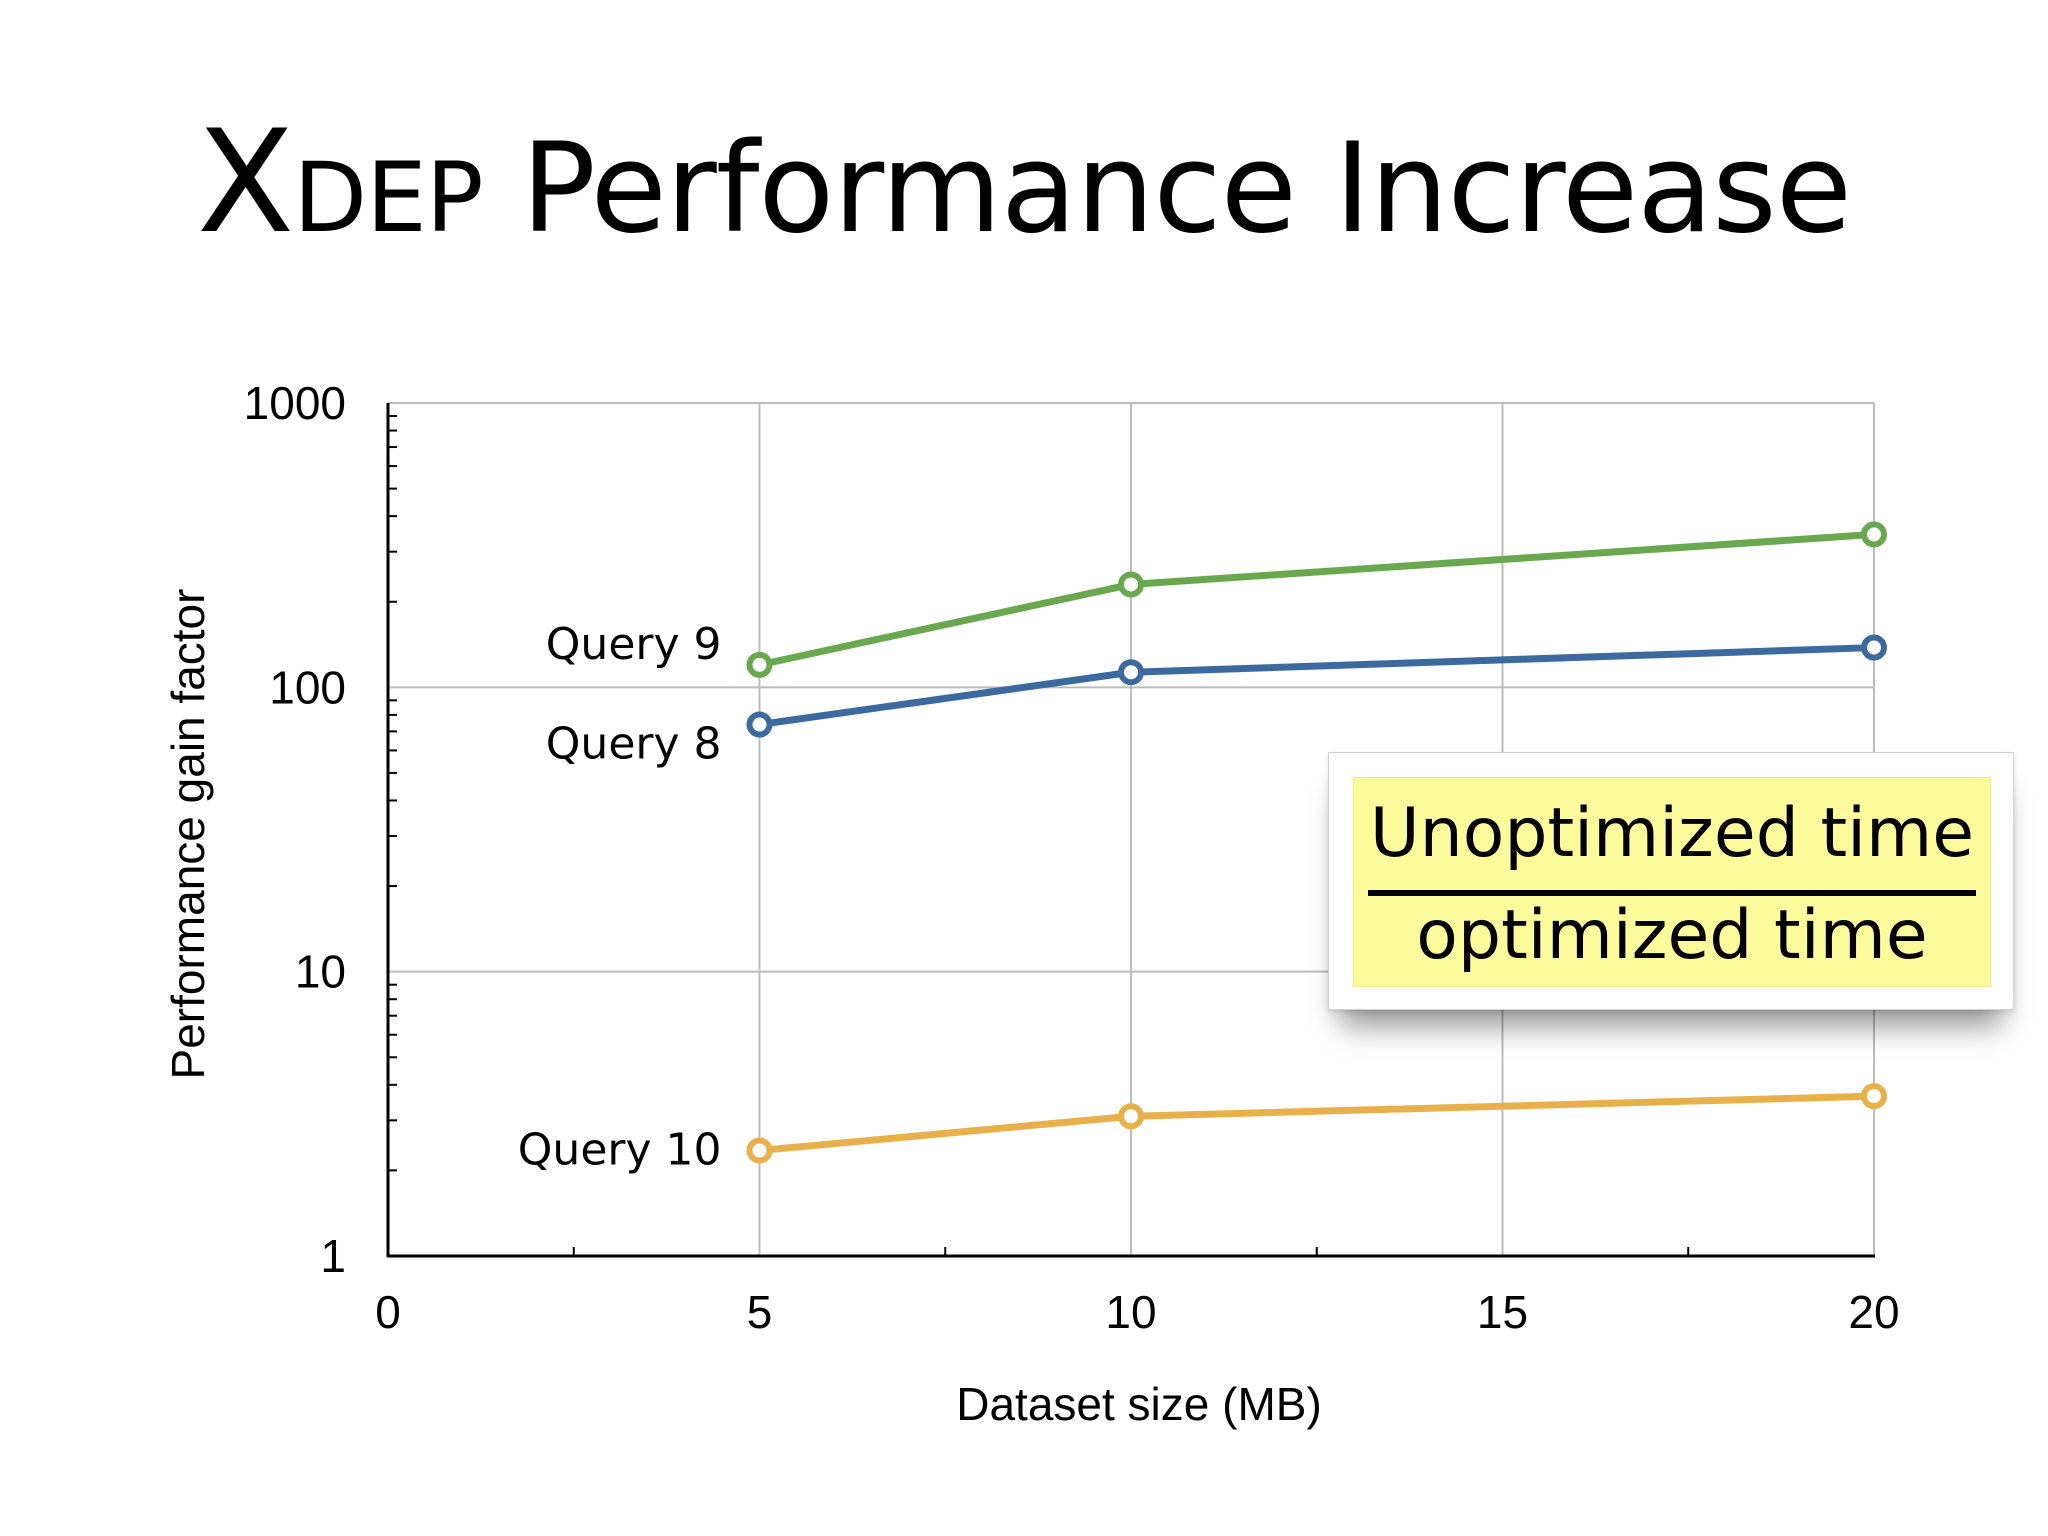  I want to click on y-tick-label: 10, so click(320, 972).